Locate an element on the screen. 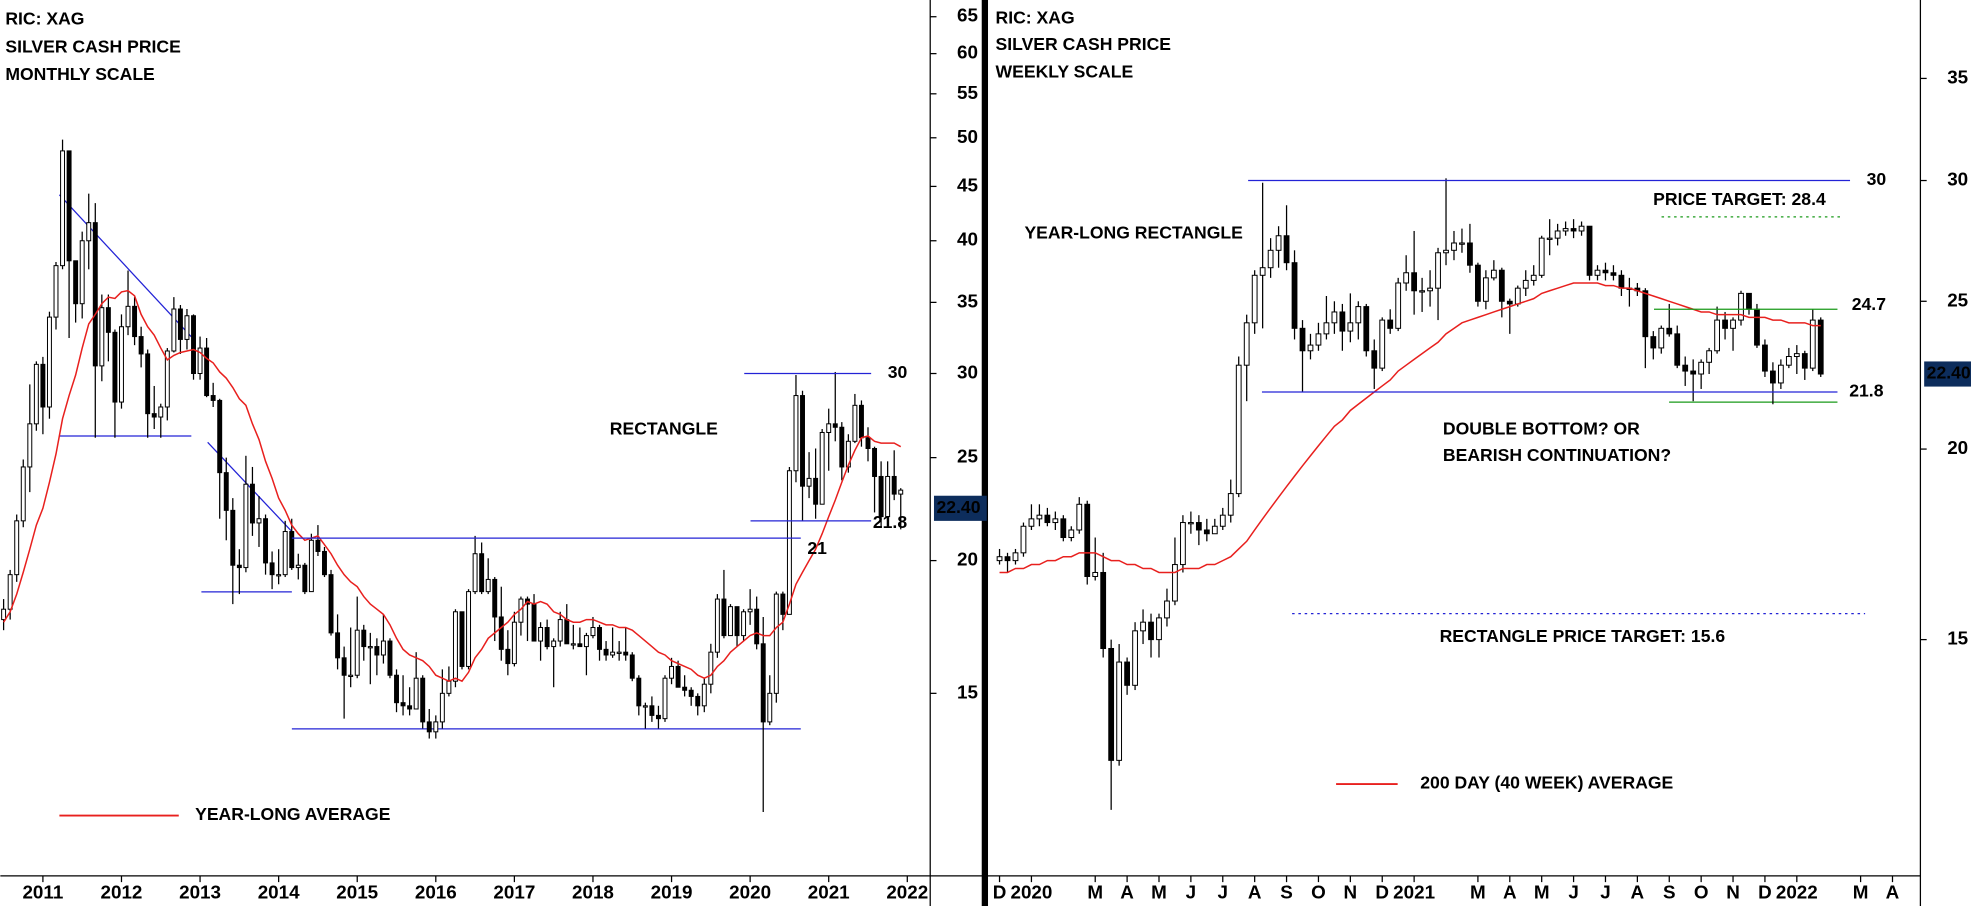  x-tick-label: A is located at coordinates (1127, 891).